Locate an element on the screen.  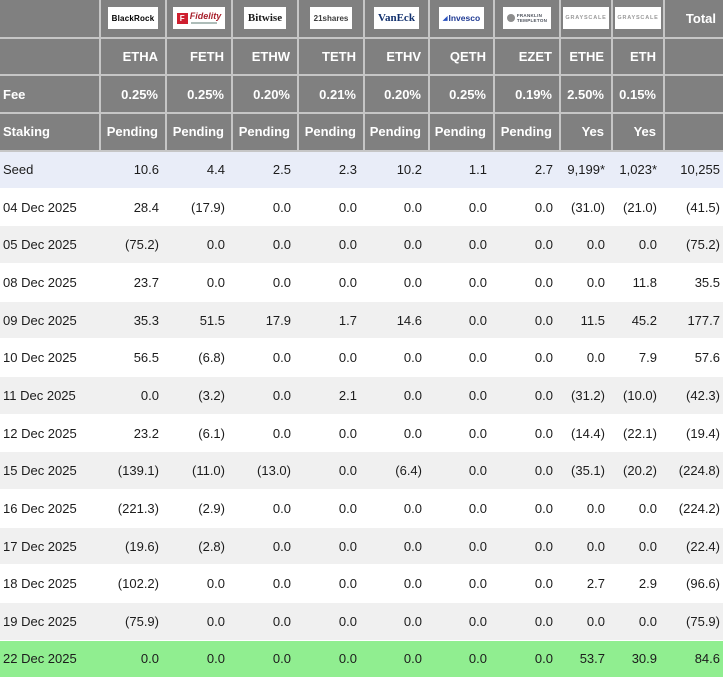
flow-value-cell: (102.2) is located at coordinates (133, 583).